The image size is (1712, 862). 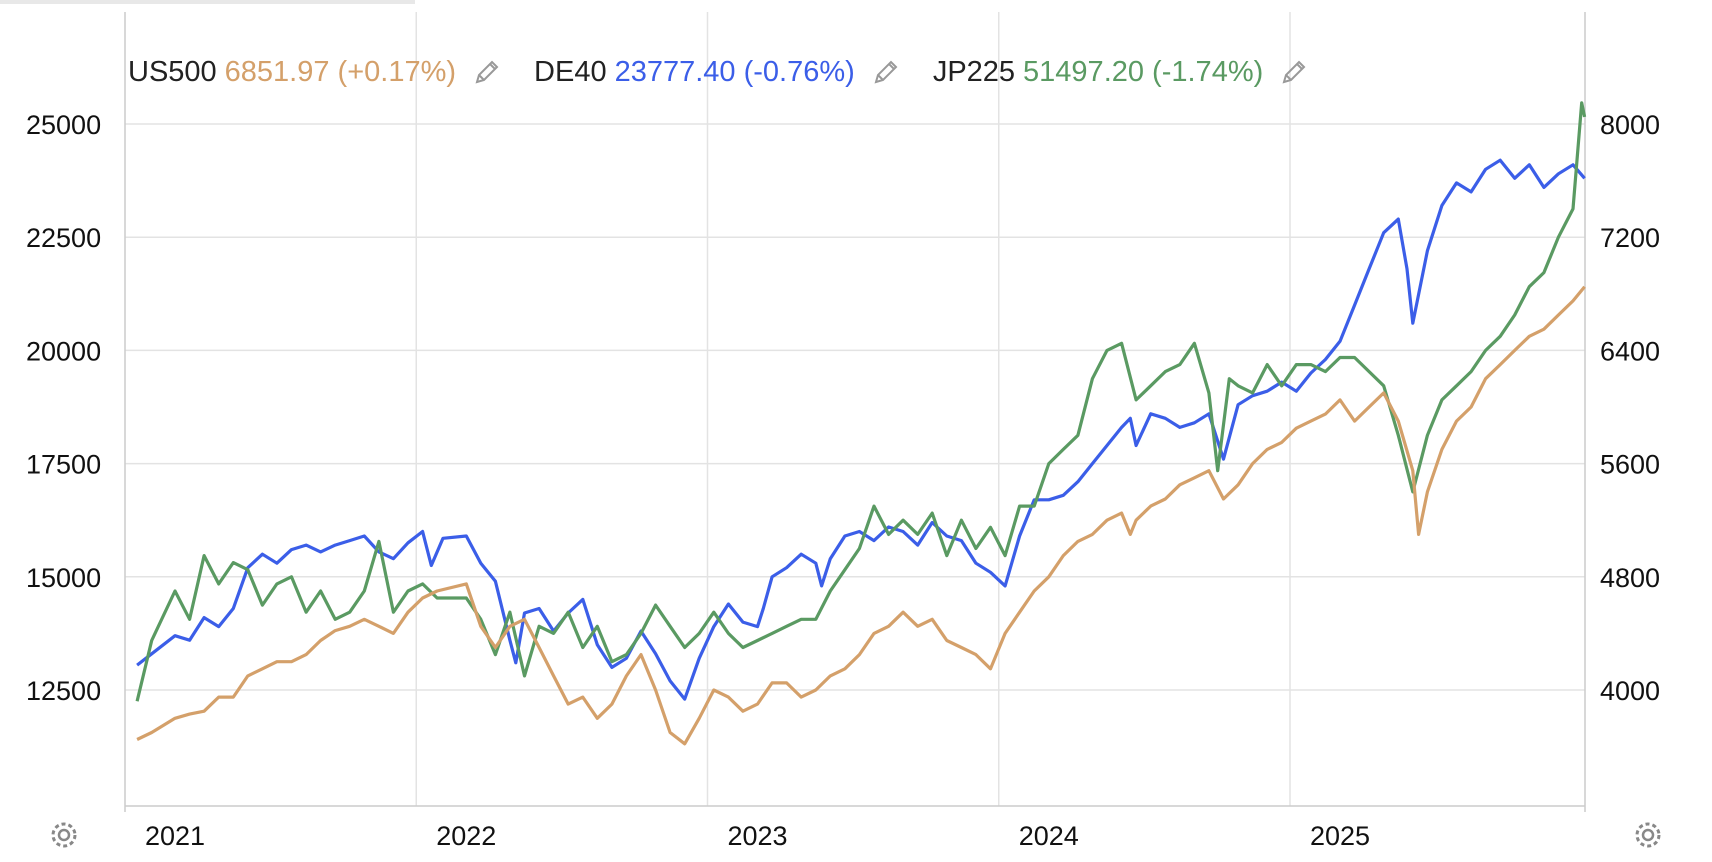 What do you see at coordinates (1630, 125) in the screenshot?
I see `y-right-tick-label: 8000` at bounding box center [1630, 125].